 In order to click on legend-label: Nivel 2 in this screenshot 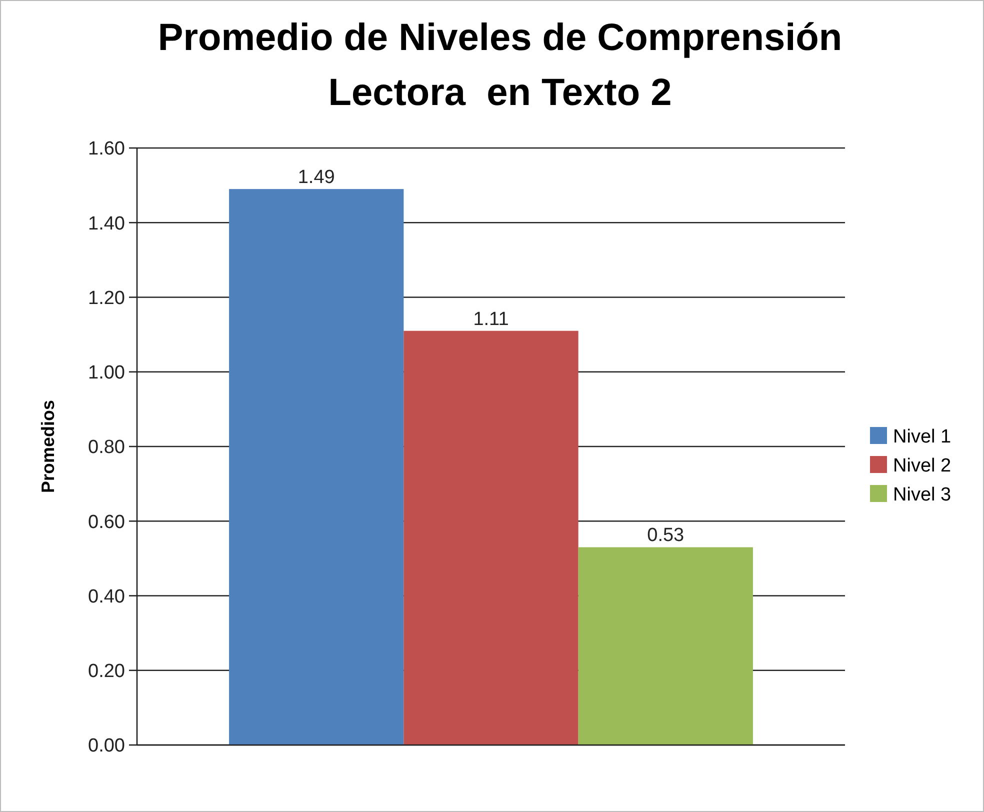, I will do `click(922, 466)`.